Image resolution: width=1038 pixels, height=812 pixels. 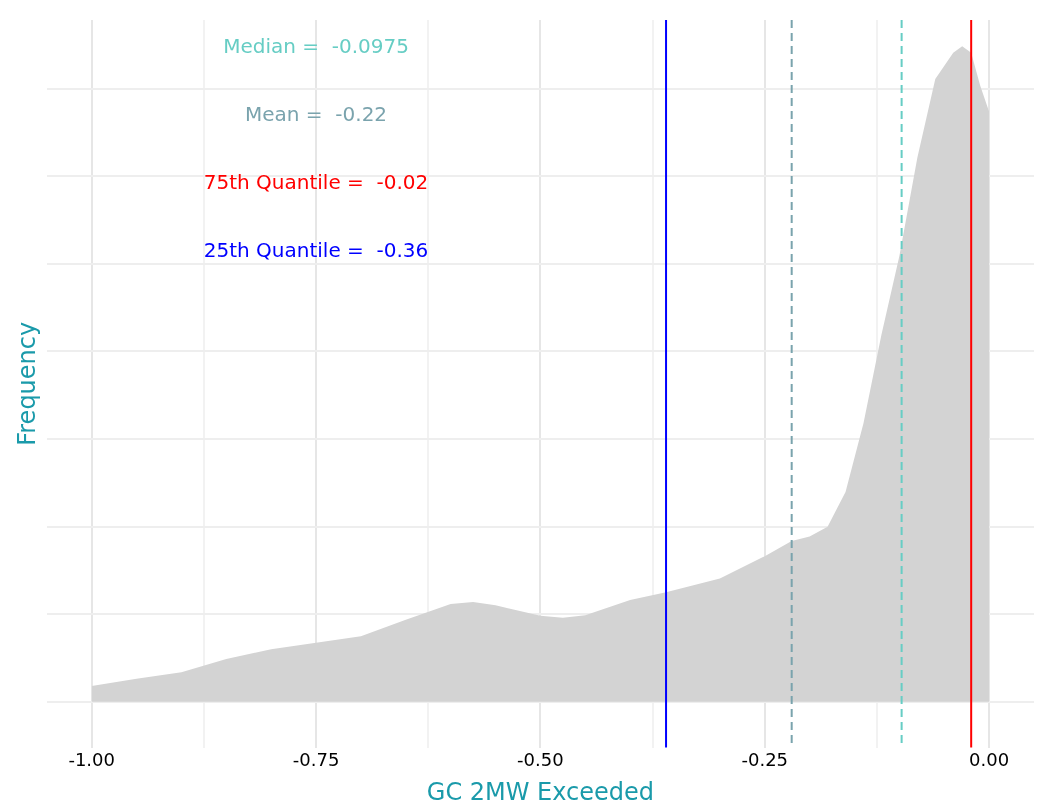 What do you see at coordinates (765, 760) in the screenshot?
I see `x-tick-label: -0.25` at bounding box center [765, 760].